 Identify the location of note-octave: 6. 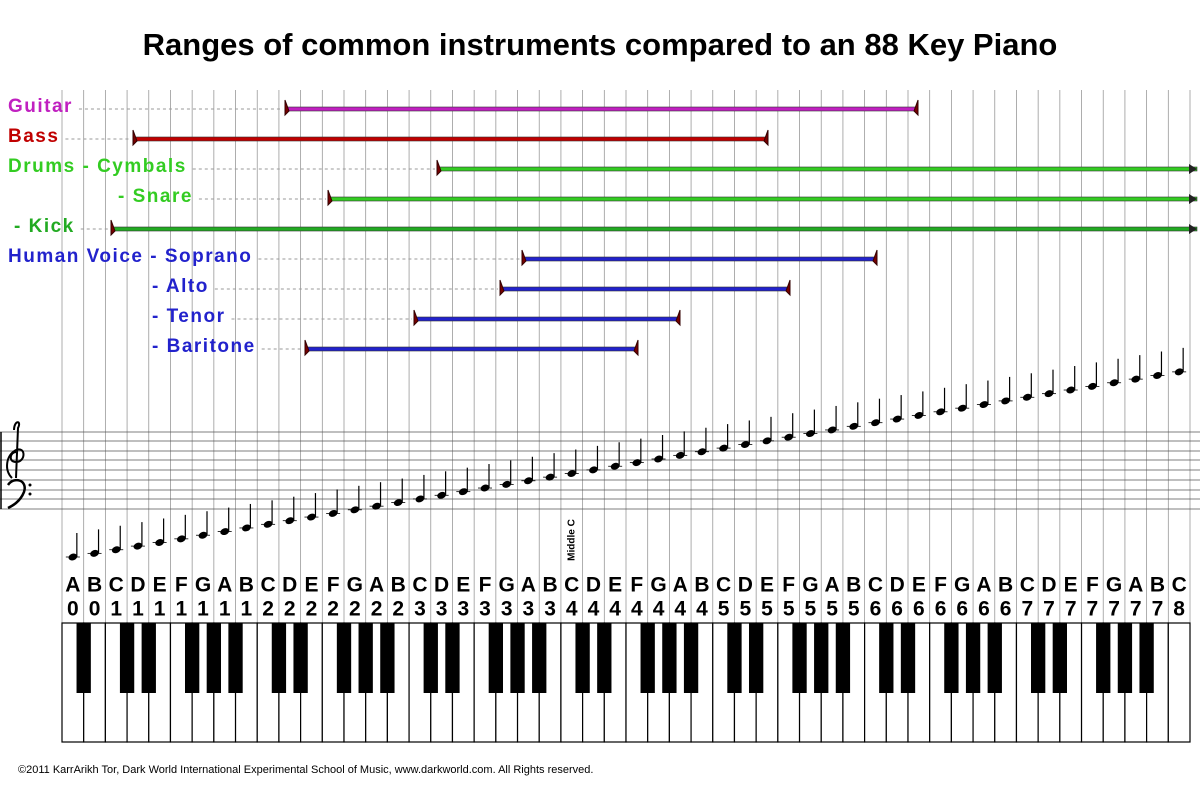
(876, 609).